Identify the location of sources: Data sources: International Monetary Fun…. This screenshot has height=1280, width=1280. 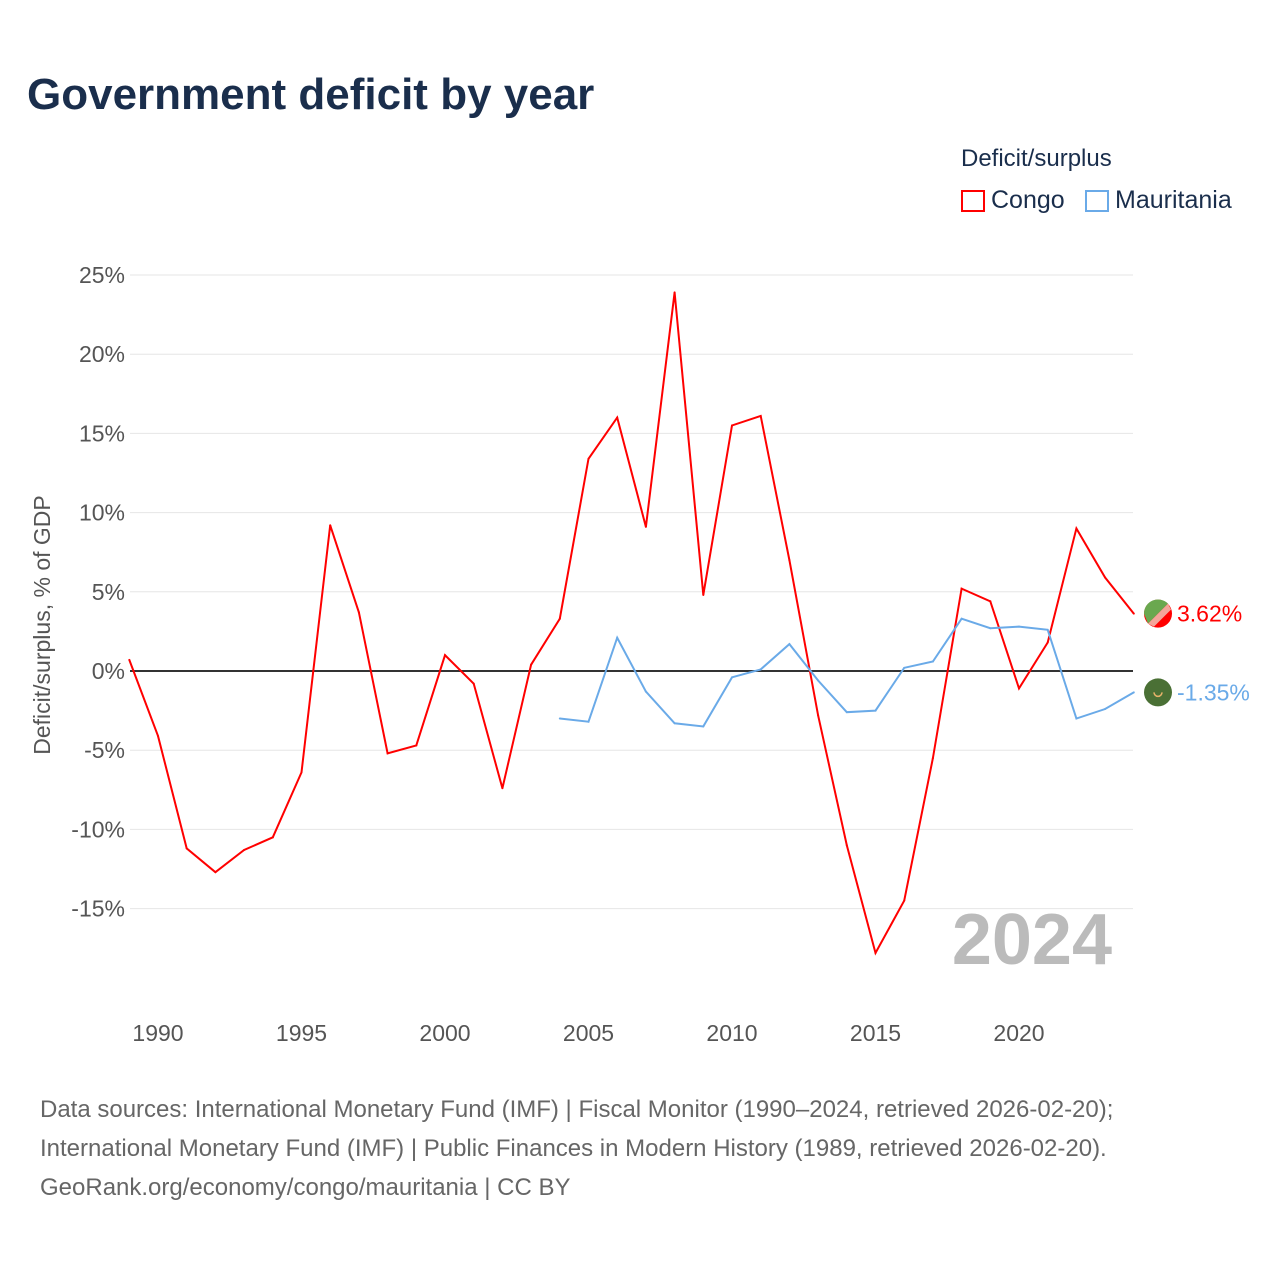
(576, 1148).